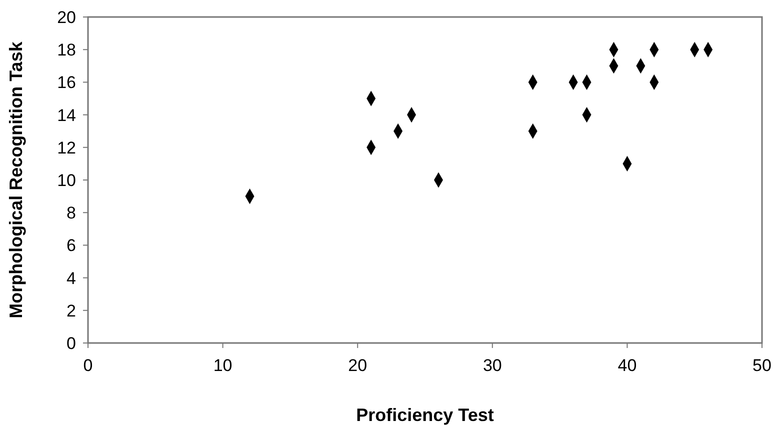 The image size is (774, 437). Describe the element at coordinates (66, 180) in the screenshot. I see `y-tick-label: 10` at that location.